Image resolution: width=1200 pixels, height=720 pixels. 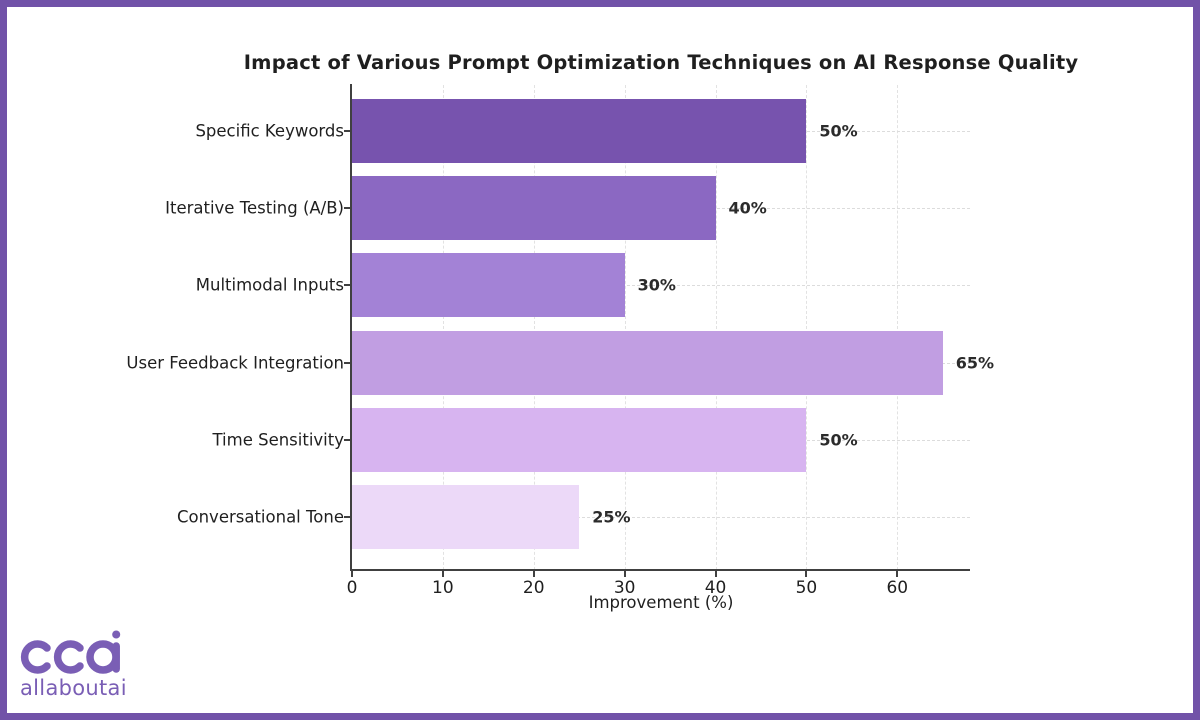 I want to click on x-axis-spine, so click(x=660, y=570).